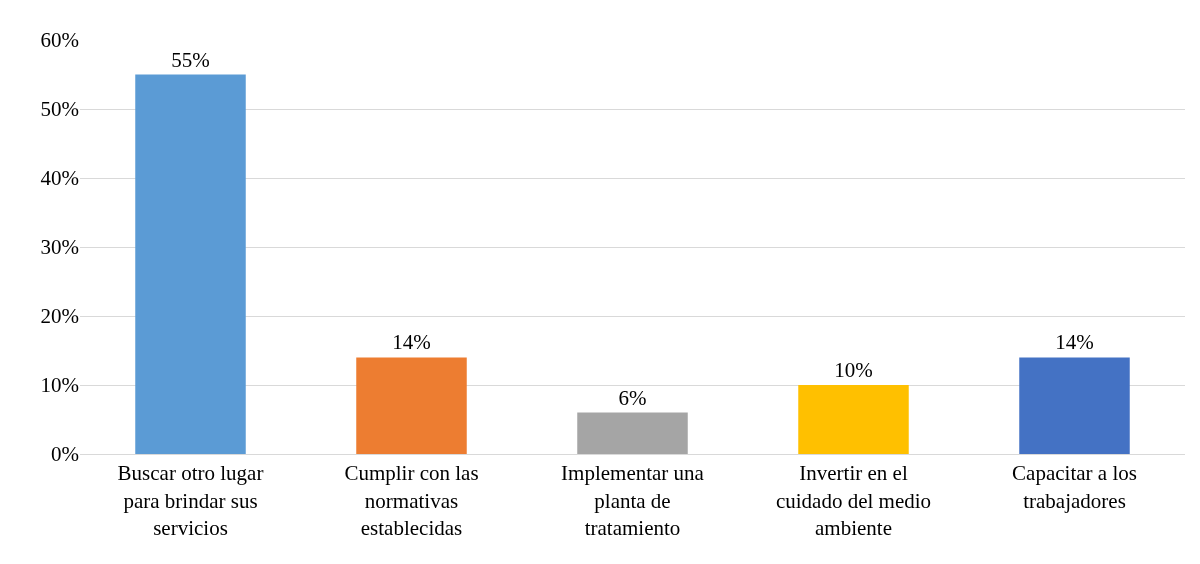 The height and width of the screenshot is (564, 1200). What do you see at coordinates (190, 59) in the screenshot?
I see `data-label: 55%` at bounding box center [190, 59].